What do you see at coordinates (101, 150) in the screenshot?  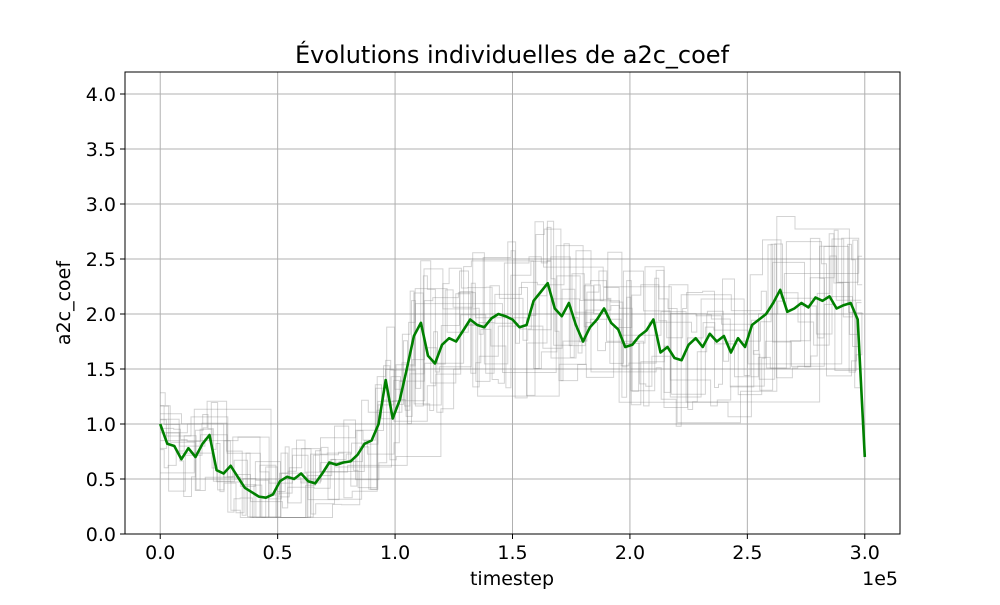 I see `y-tick-label: 3.5` at bounding box center [101, 150].